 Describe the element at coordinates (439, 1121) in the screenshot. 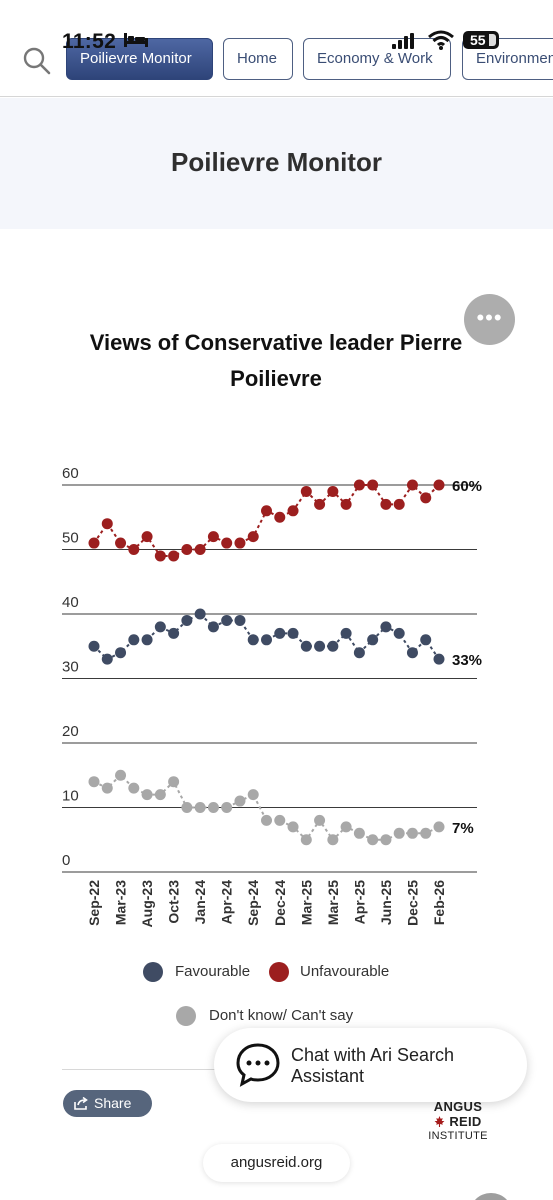

I see `maple-leaf-icon` at that location.